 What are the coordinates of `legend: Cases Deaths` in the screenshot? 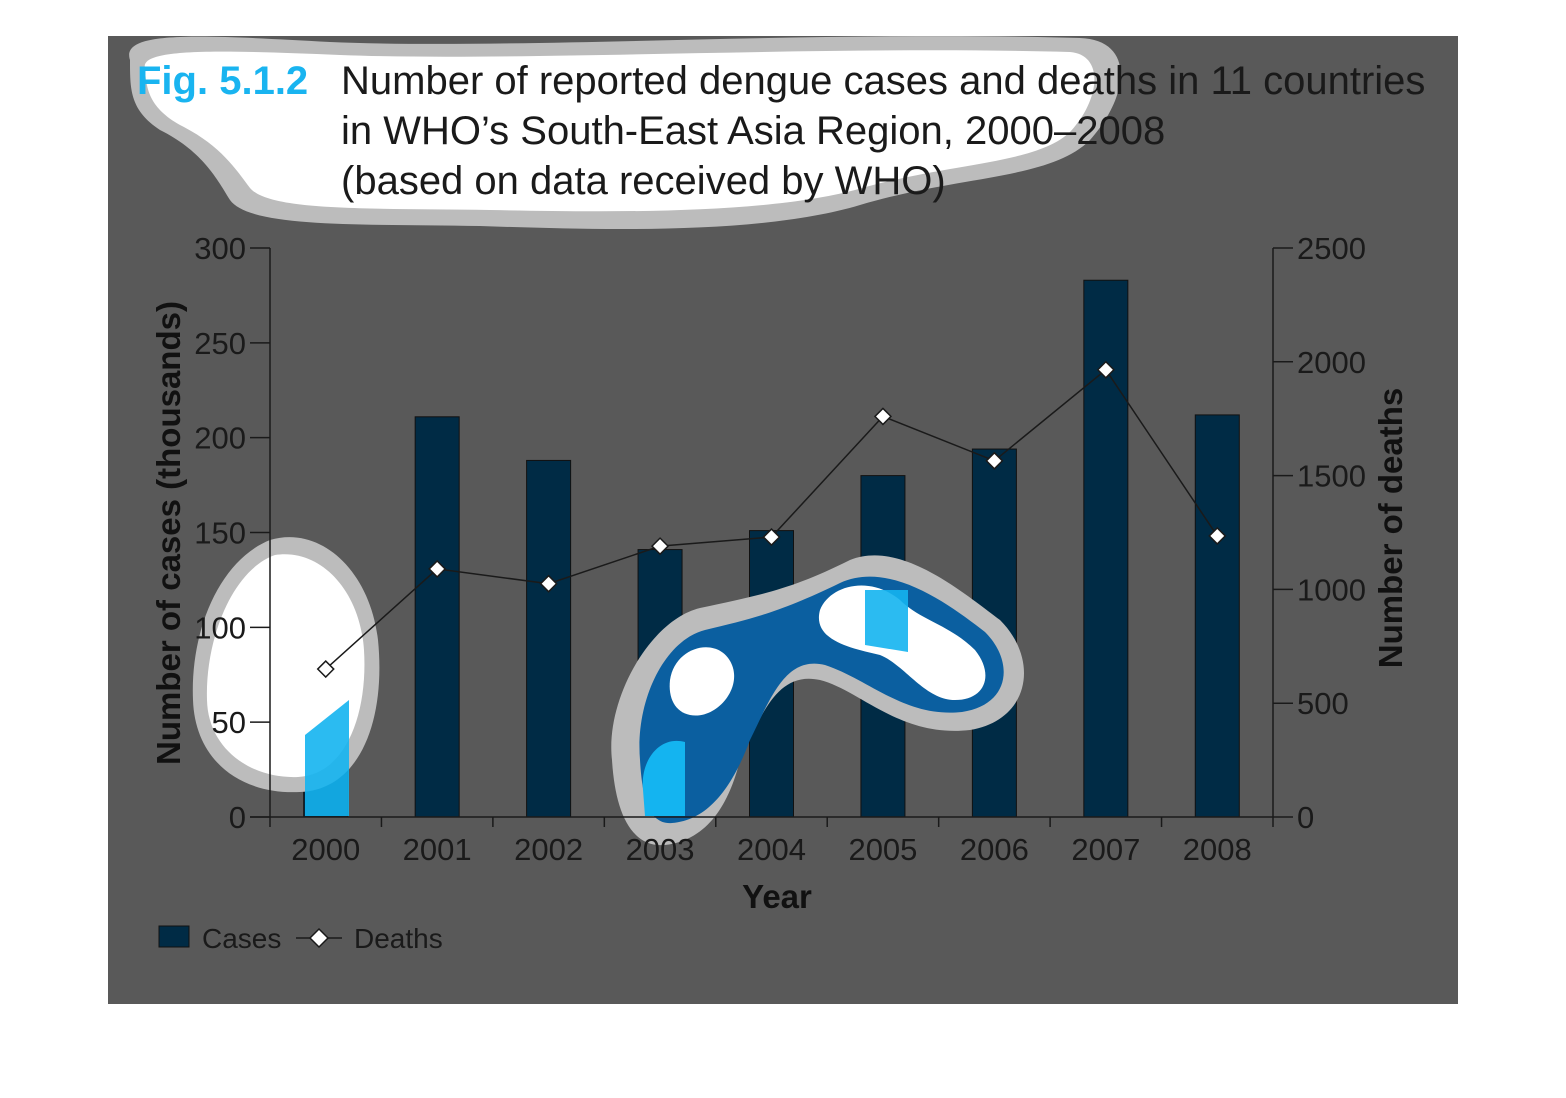 It's located at (300, 938).